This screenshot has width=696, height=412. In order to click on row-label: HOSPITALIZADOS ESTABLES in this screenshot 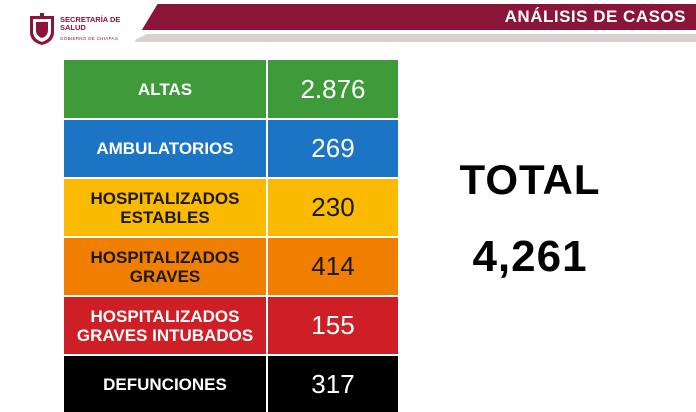, I will do `click(166, 207)`.